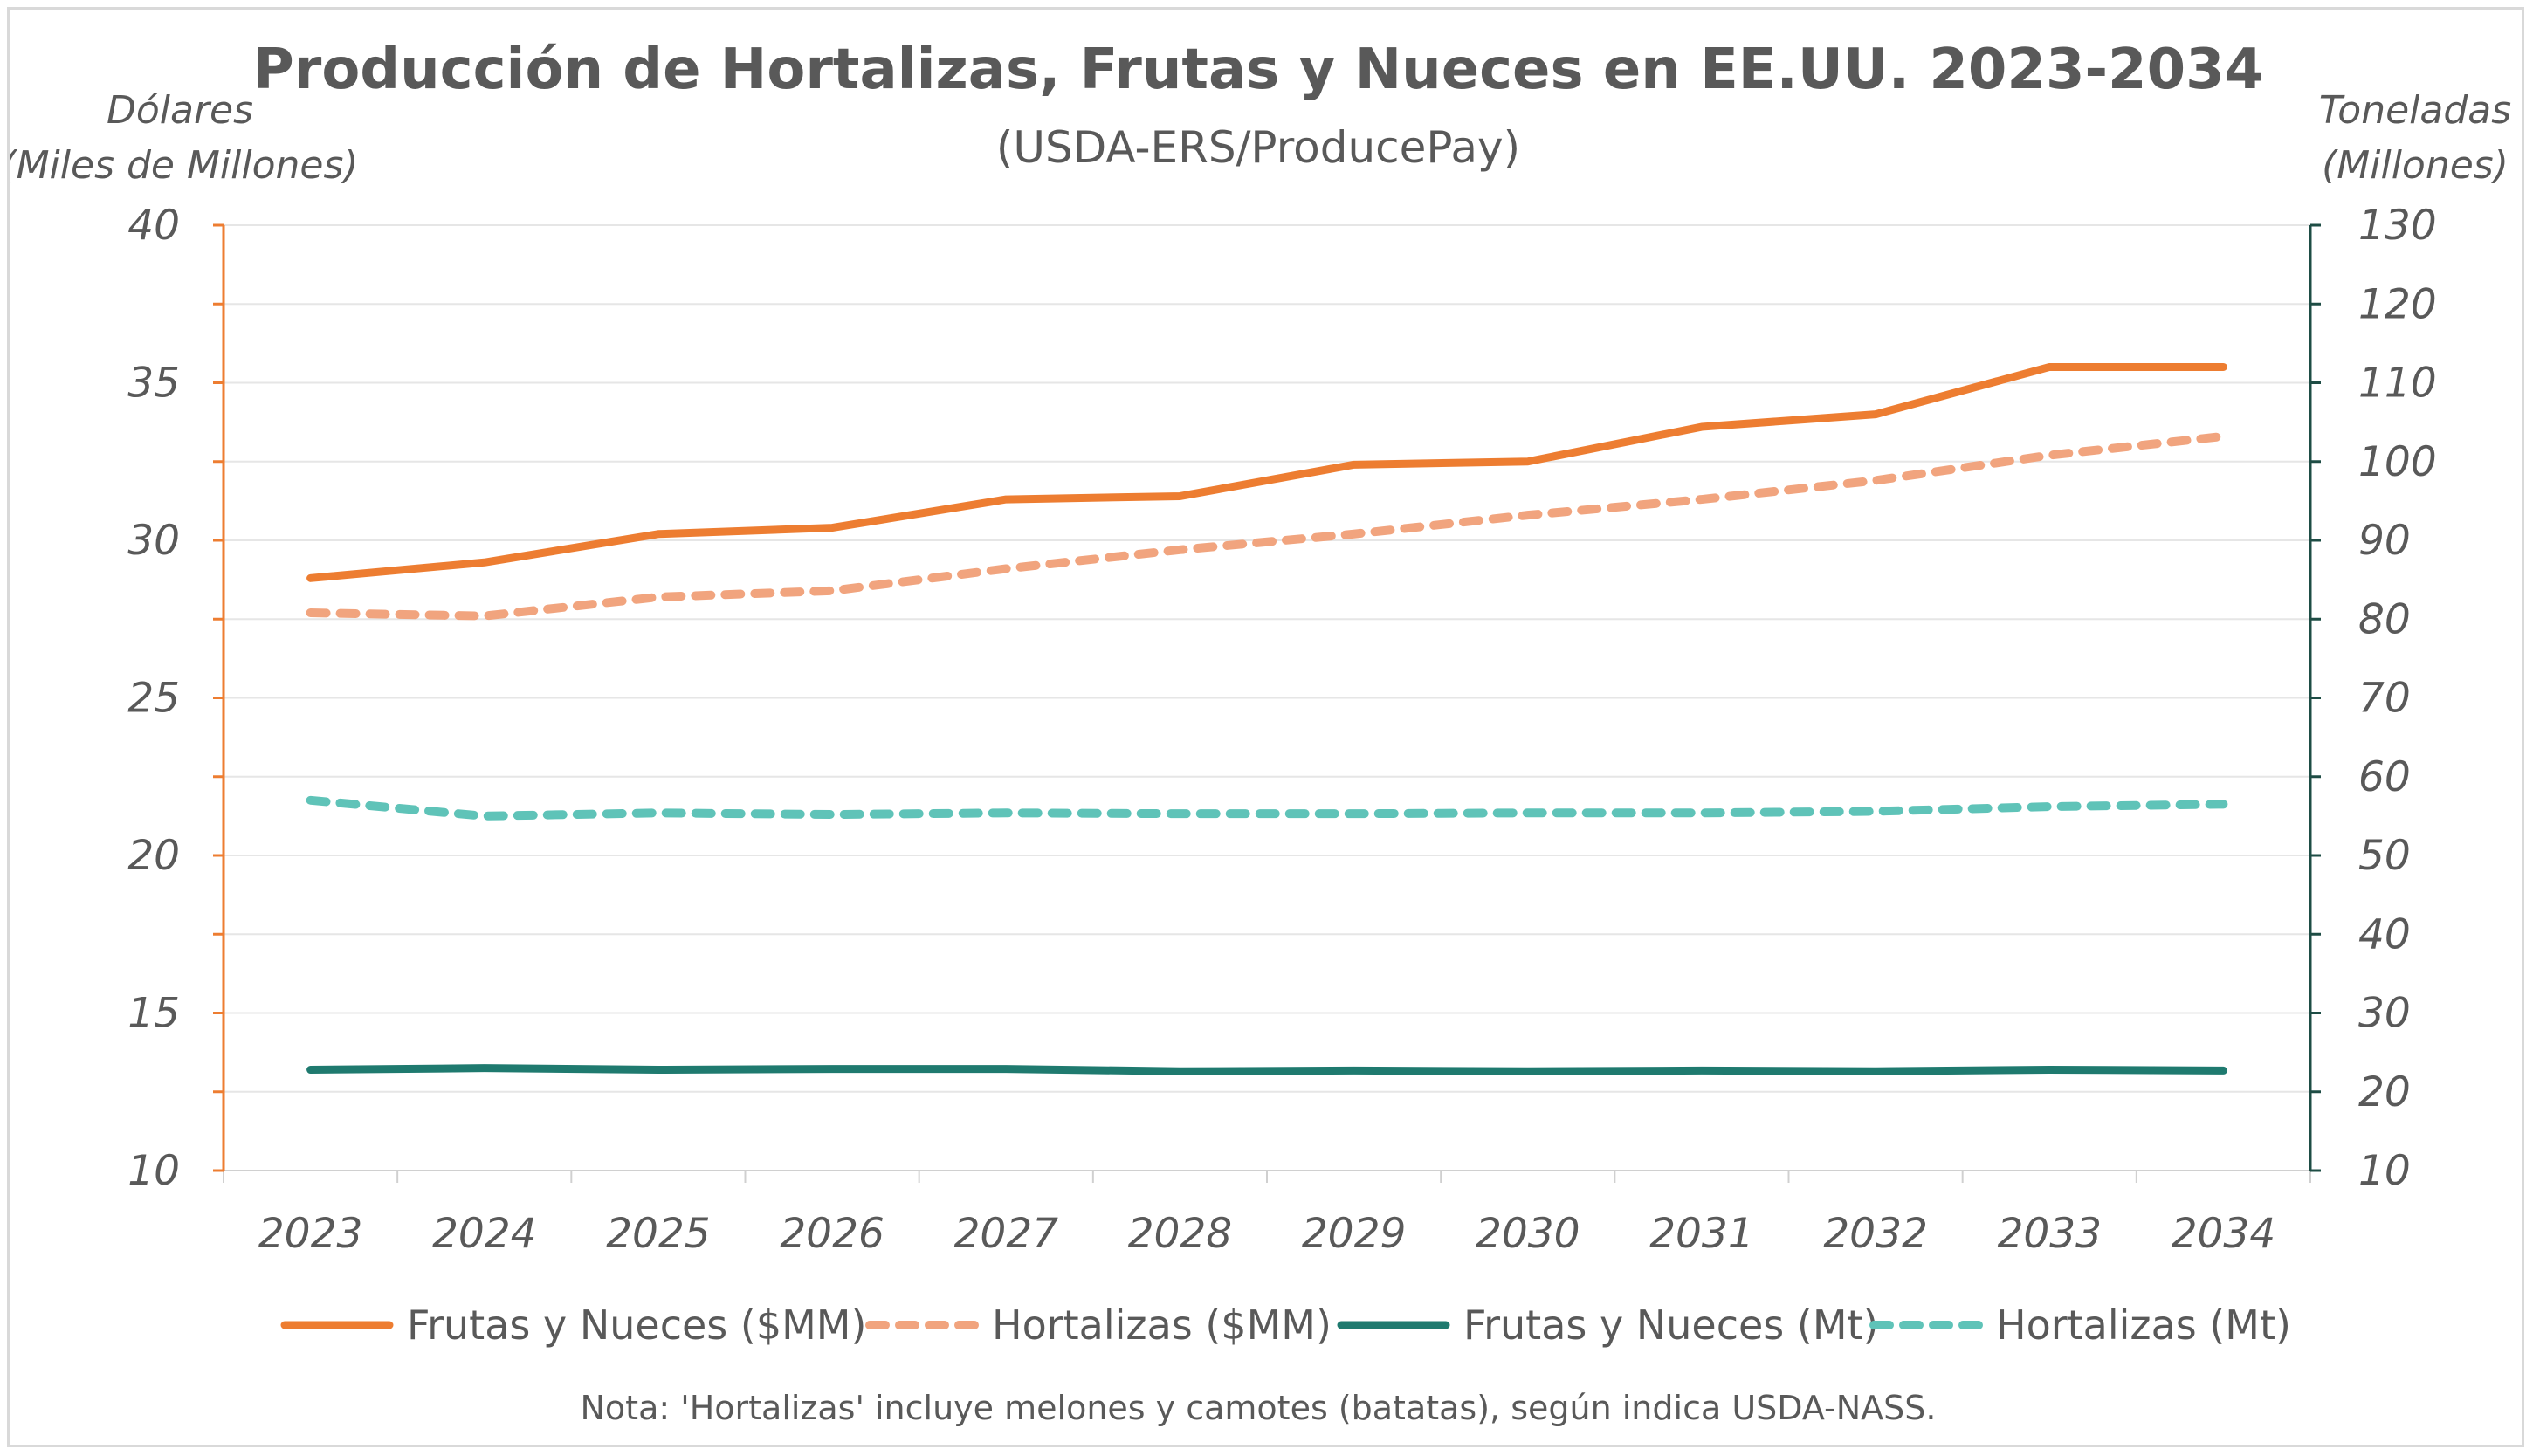 This screenshot has width=2533, height=1456. I want to click on legend-label: Hortalizas ($MM), so click(1162, 1325).